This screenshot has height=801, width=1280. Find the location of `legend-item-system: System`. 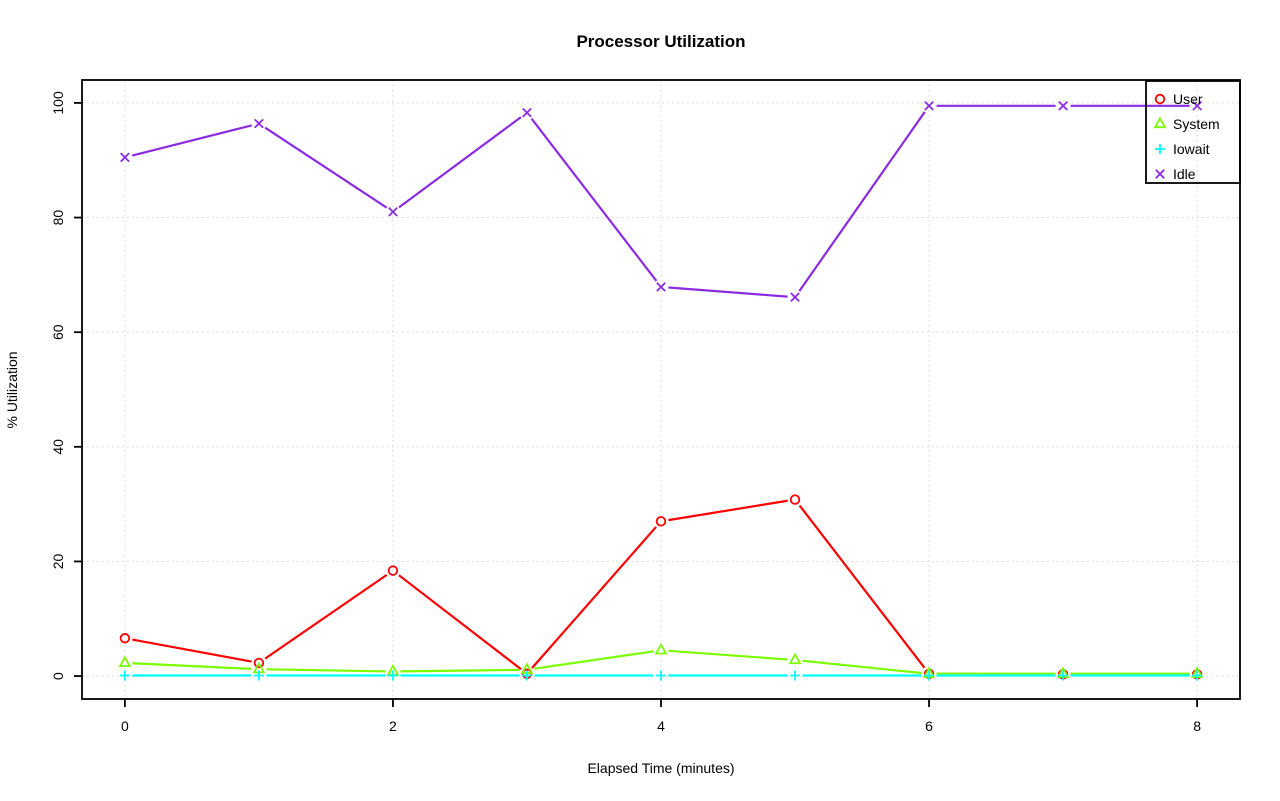

legend-item-system: System is located at coordinates (1186, 124).